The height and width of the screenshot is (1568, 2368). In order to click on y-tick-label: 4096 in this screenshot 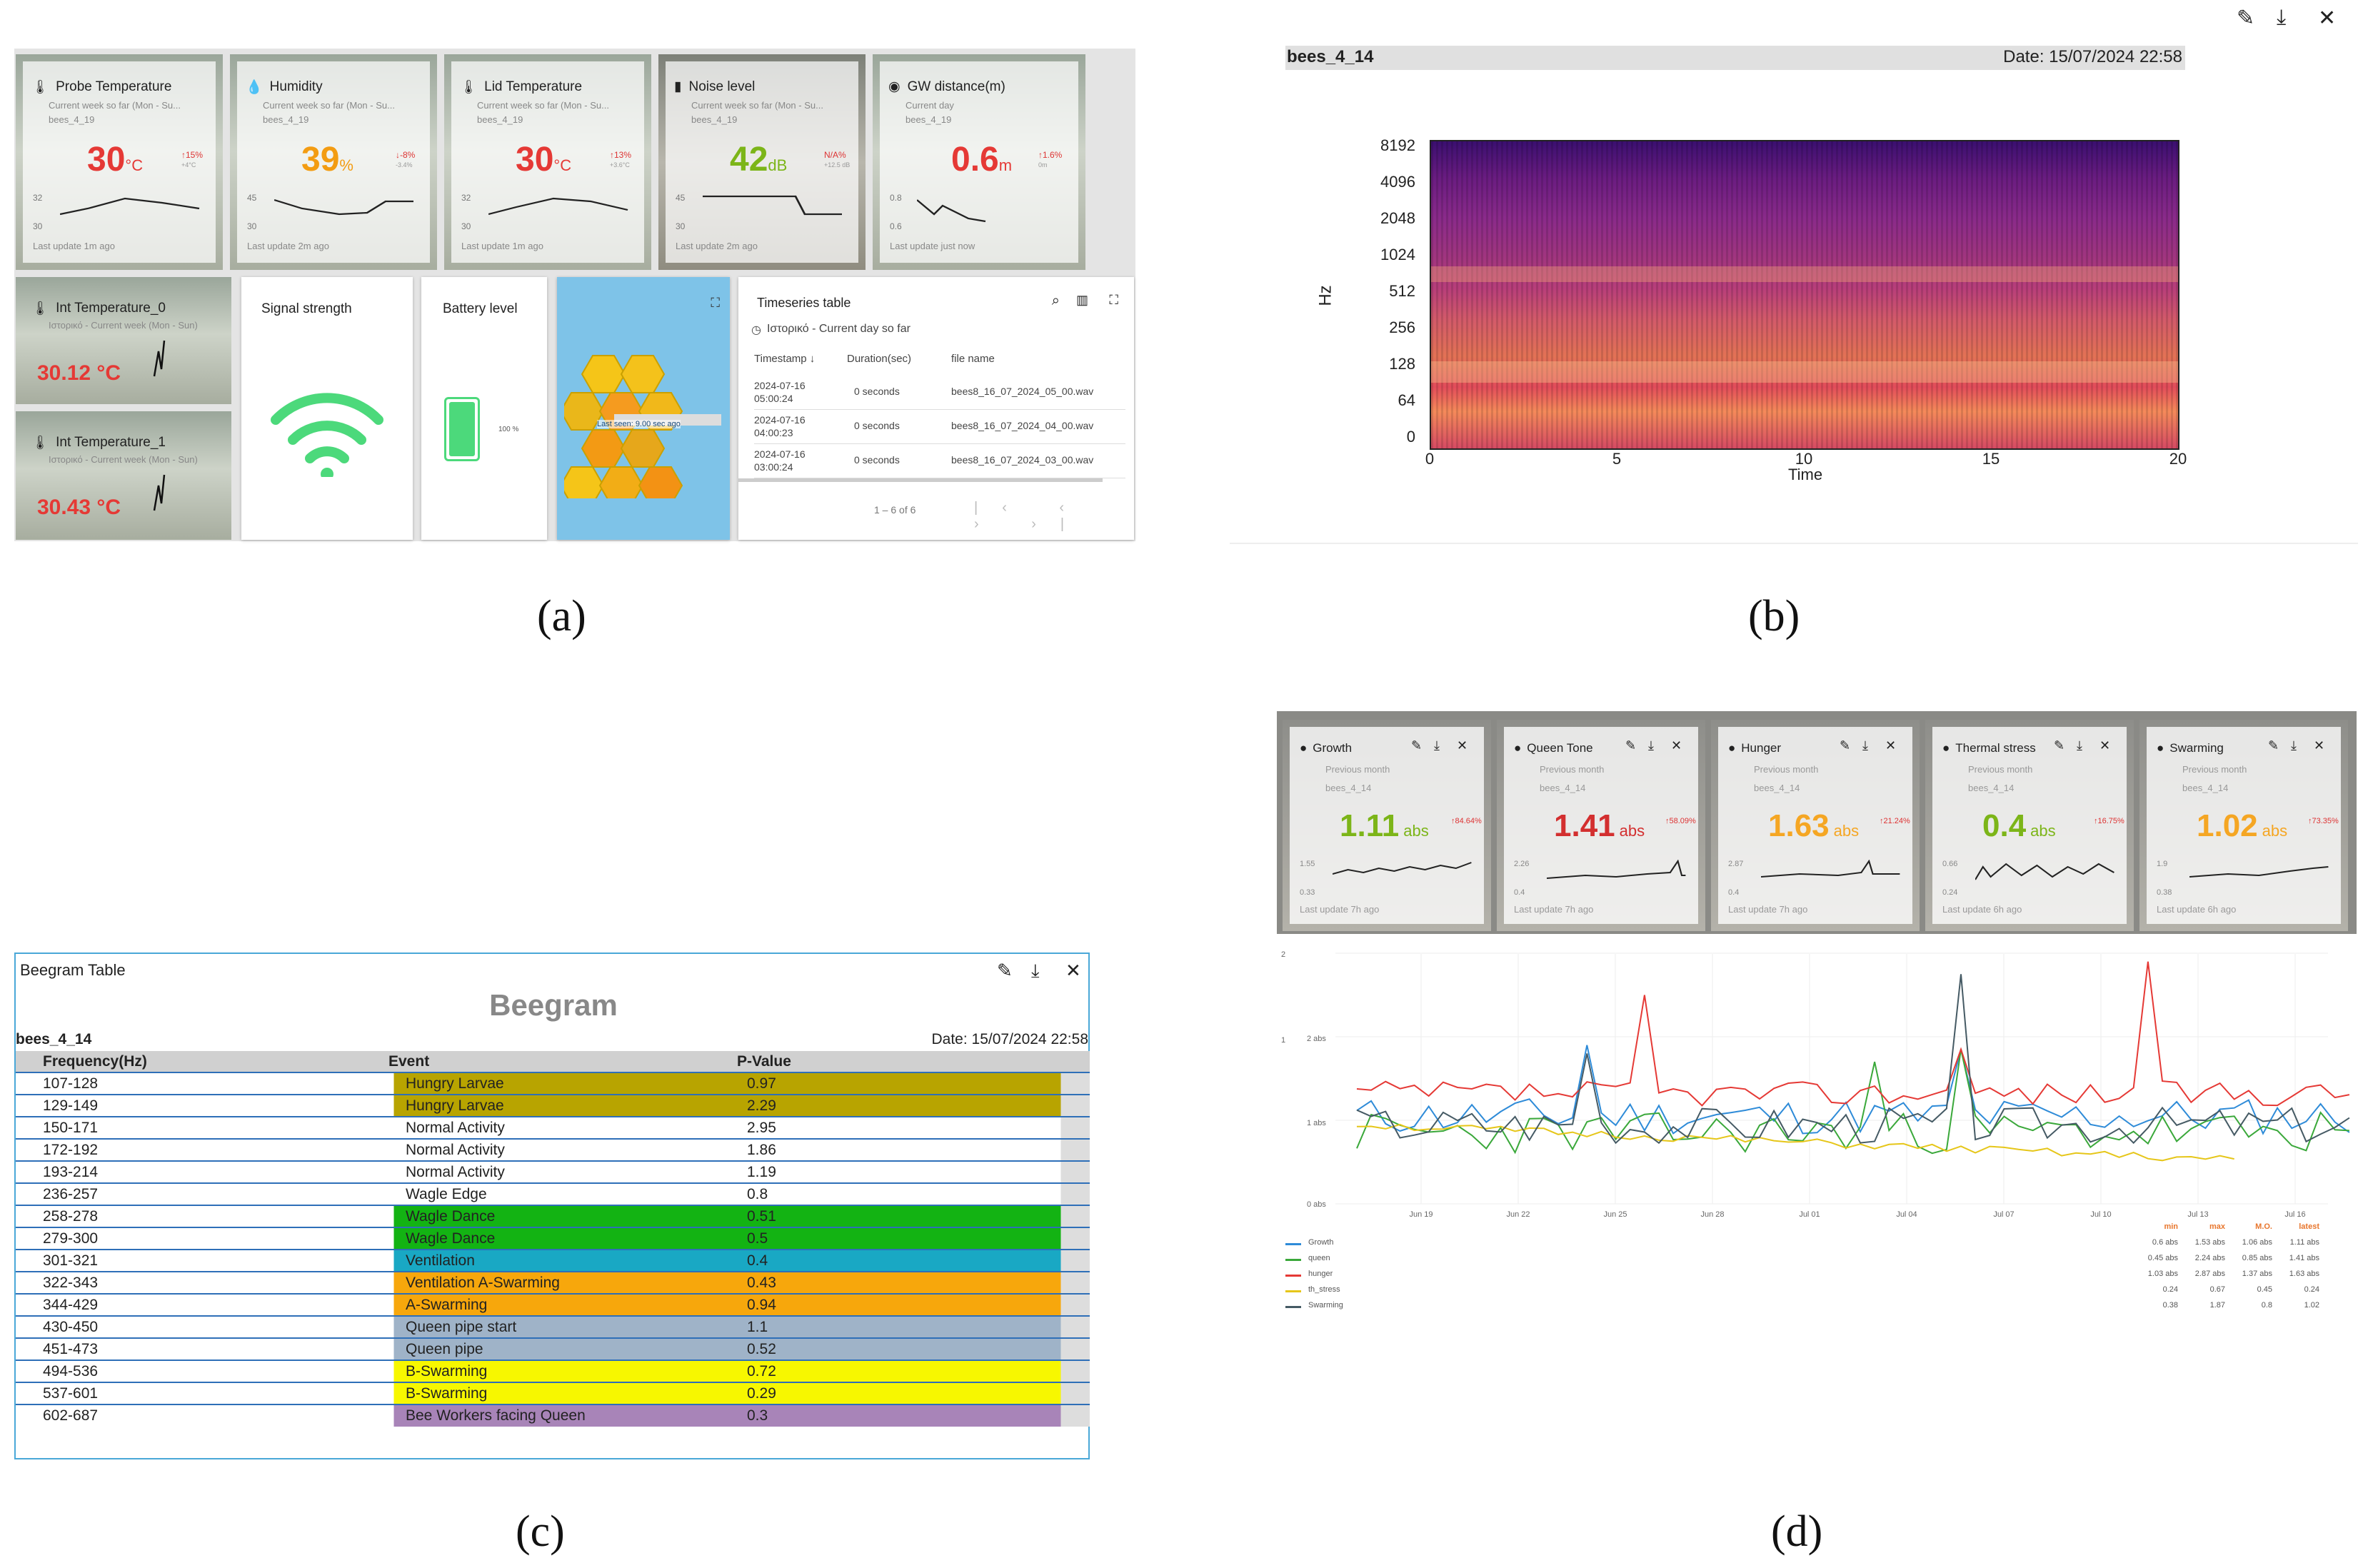, I will do `click(1398, 182)`.